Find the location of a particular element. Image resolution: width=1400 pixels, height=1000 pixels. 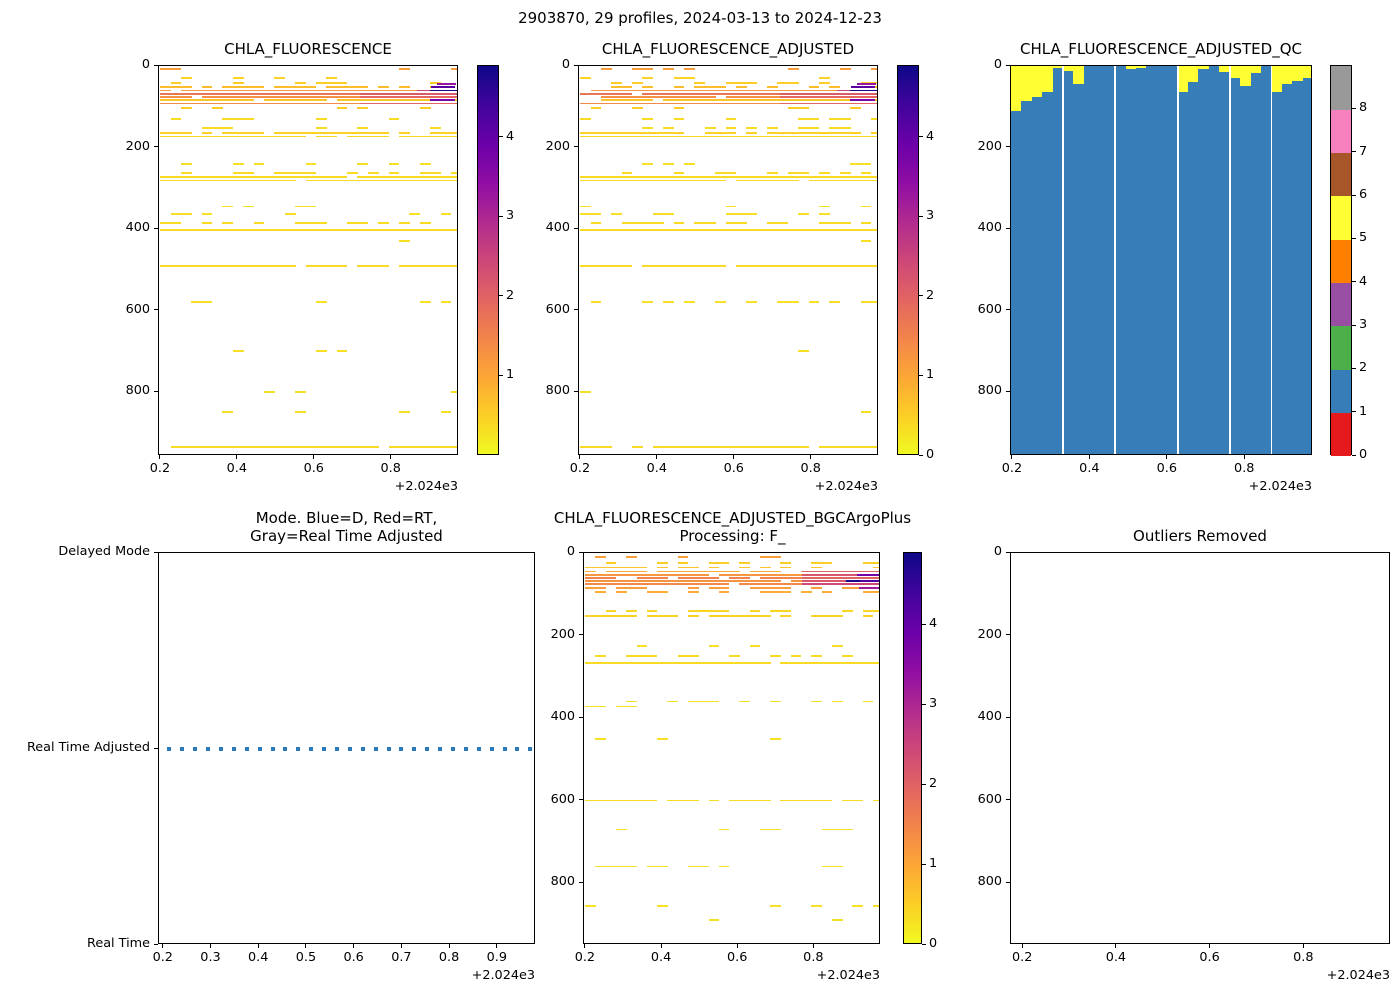

y-tick-label: 800 is located at coordinates (557, 391).